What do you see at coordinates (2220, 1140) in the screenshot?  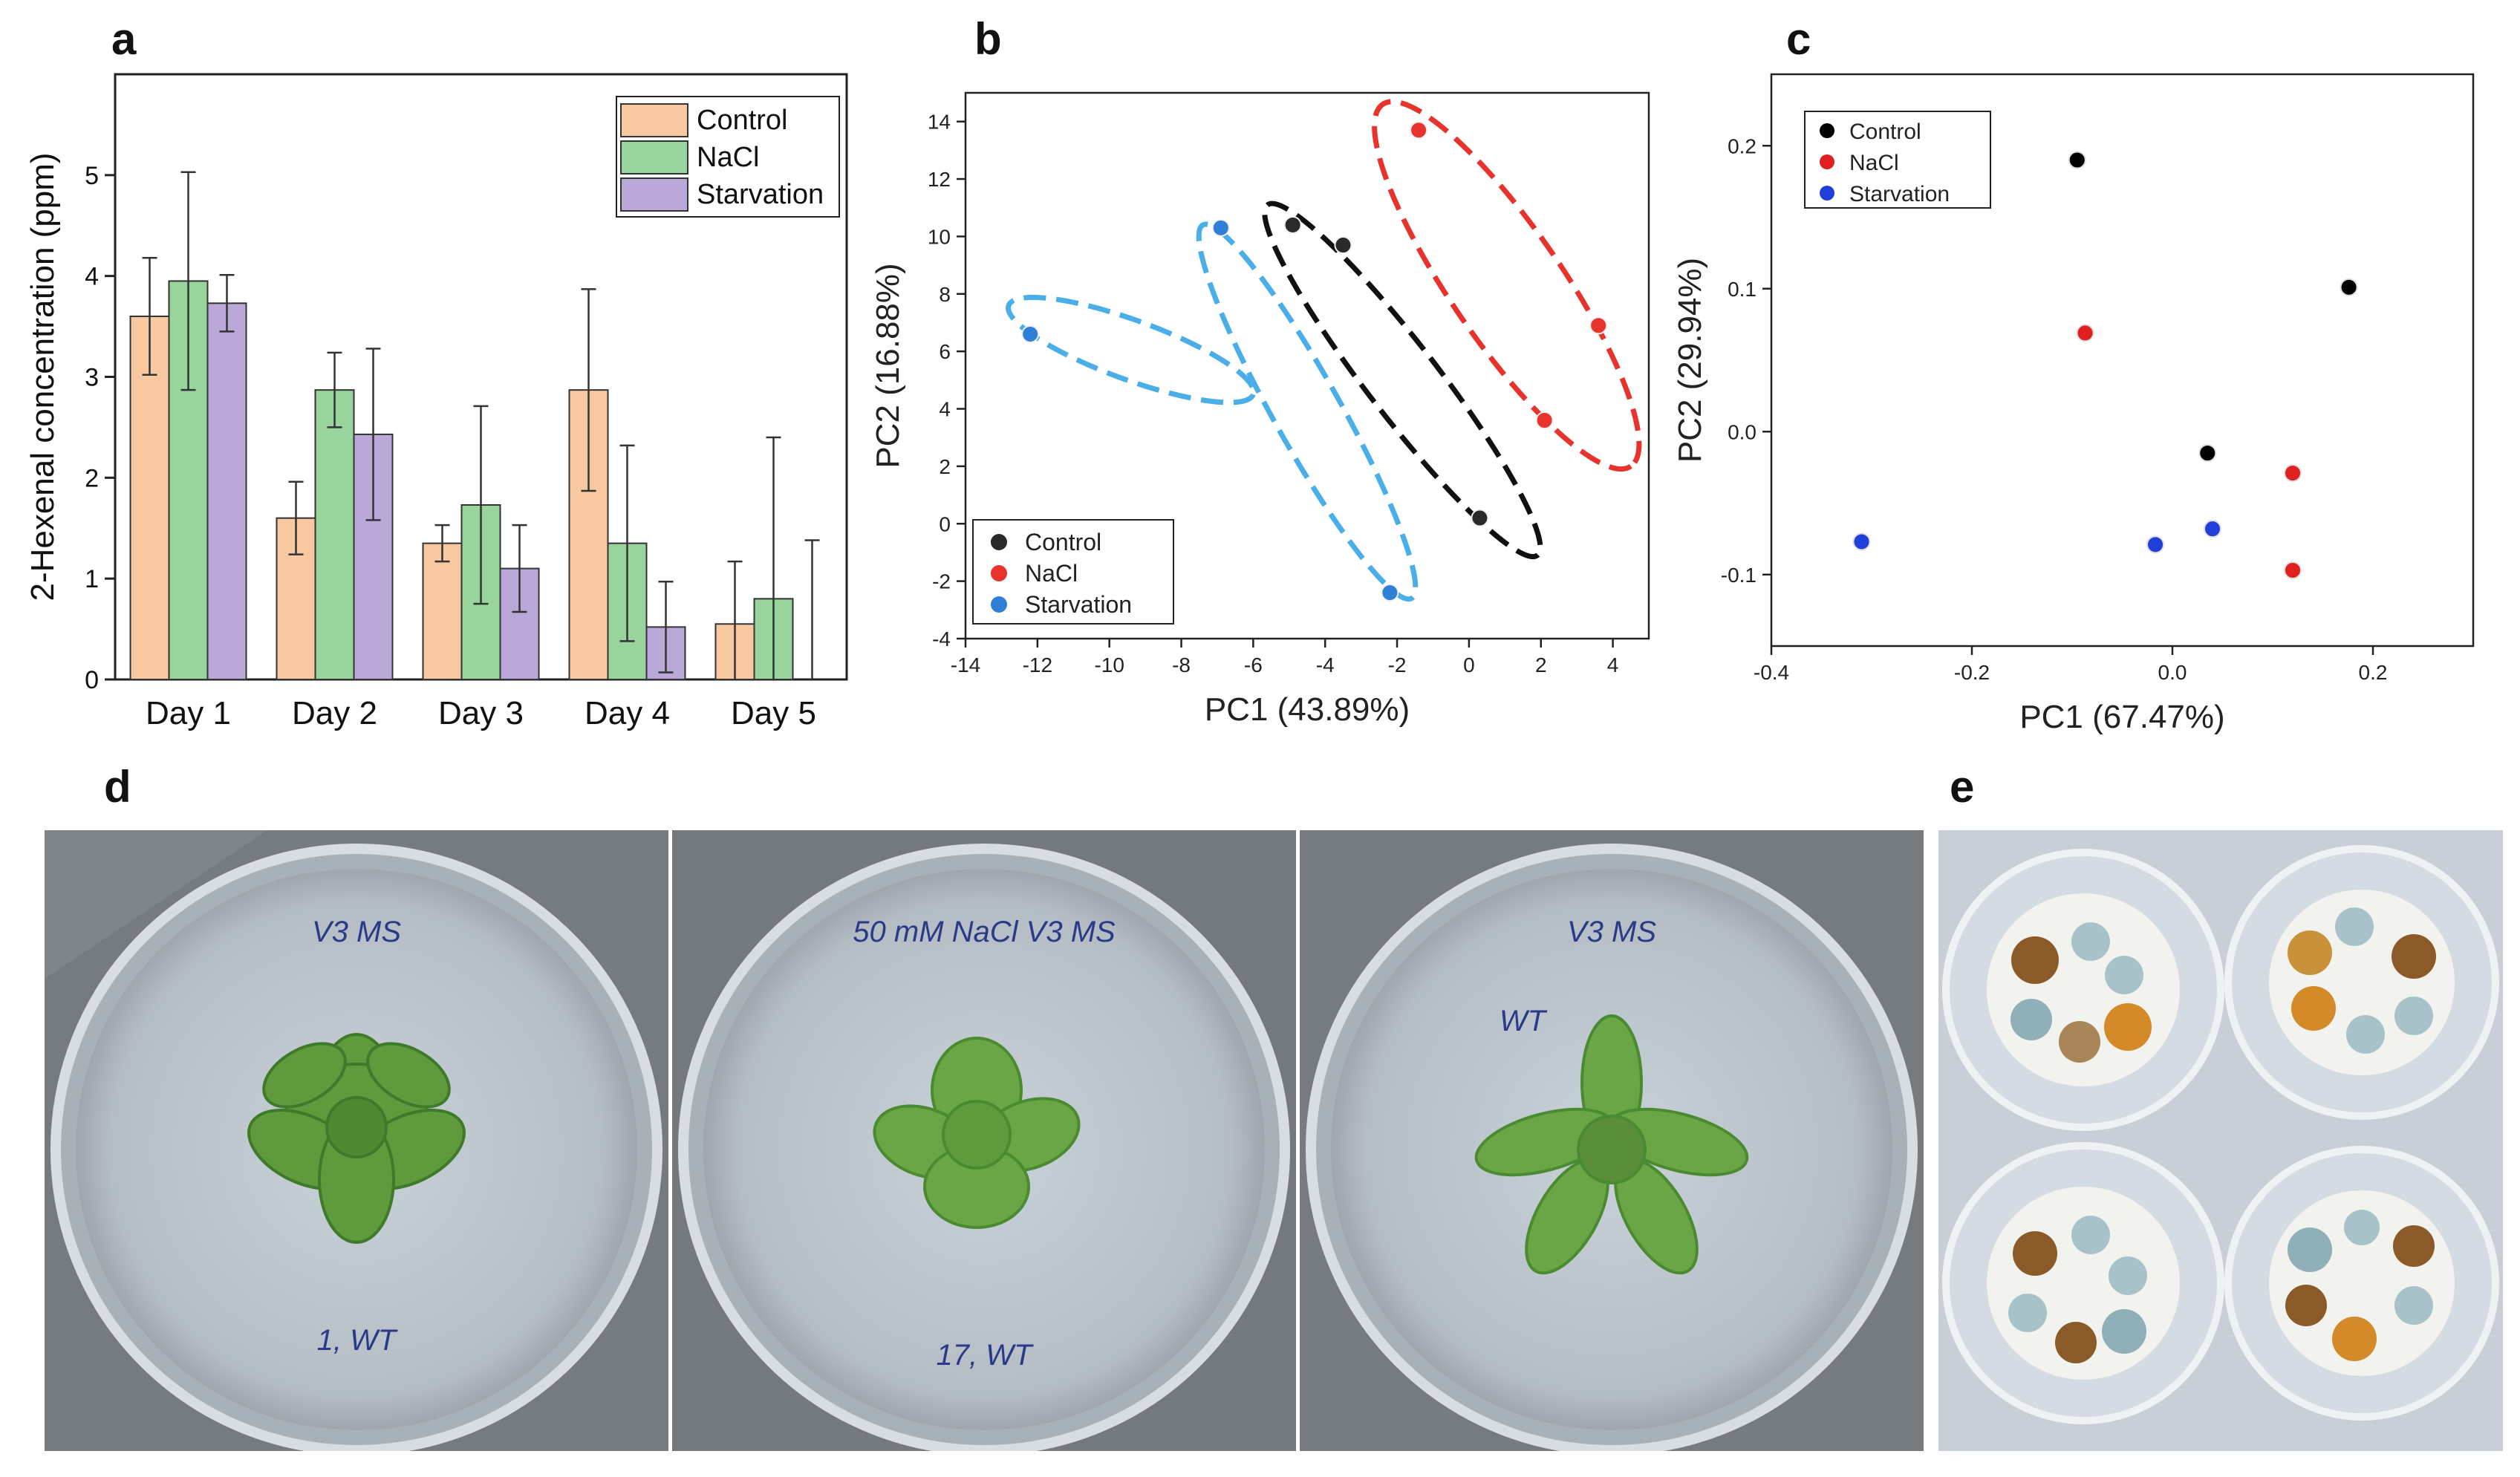 I see `photo-assay-plates` at bounding box center [2220, 1140].